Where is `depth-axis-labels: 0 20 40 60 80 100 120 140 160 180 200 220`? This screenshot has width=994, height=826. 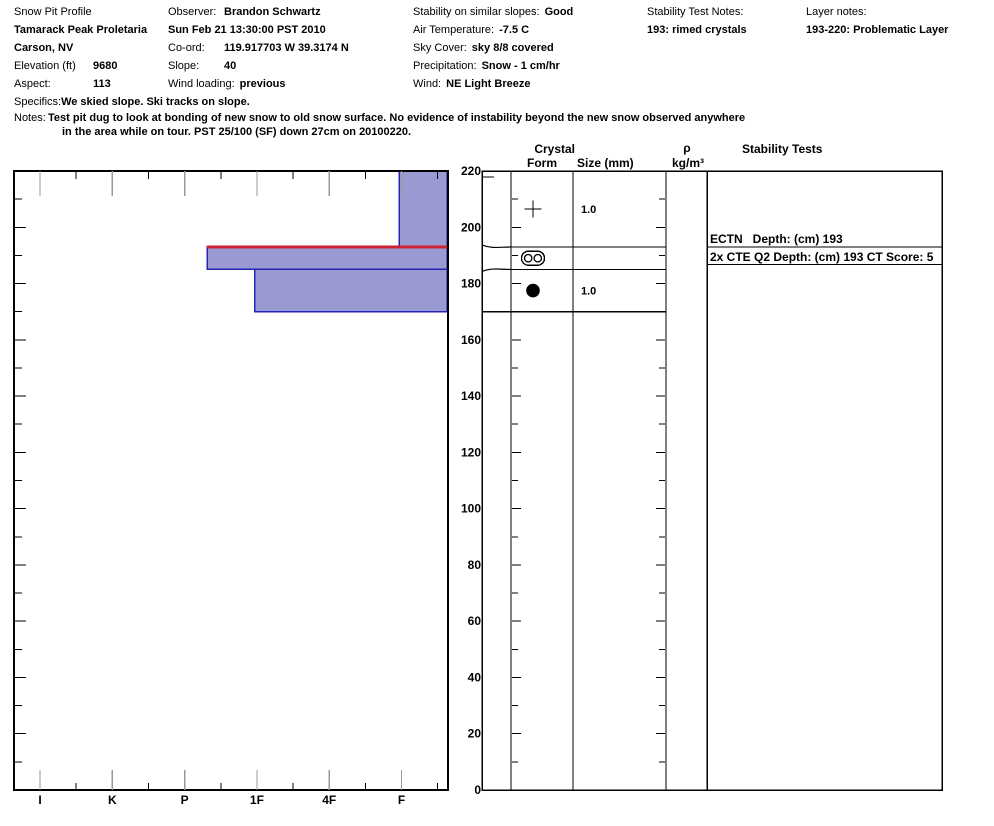
depth-axis-labels: 0 20 40 60 80 100 120 140 160 180 200 220 is located at coordinates (471, 480).